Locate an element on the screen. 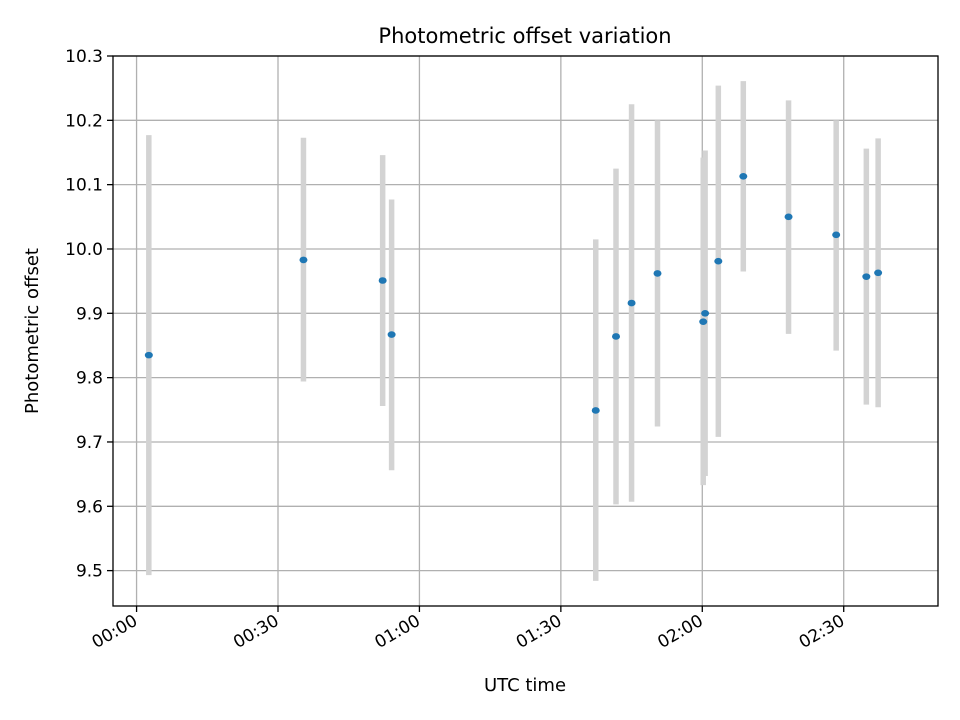 This screenshot has height=720, width=960. y-tick-label-2: 9.7 is located at coordinates (89, 443).